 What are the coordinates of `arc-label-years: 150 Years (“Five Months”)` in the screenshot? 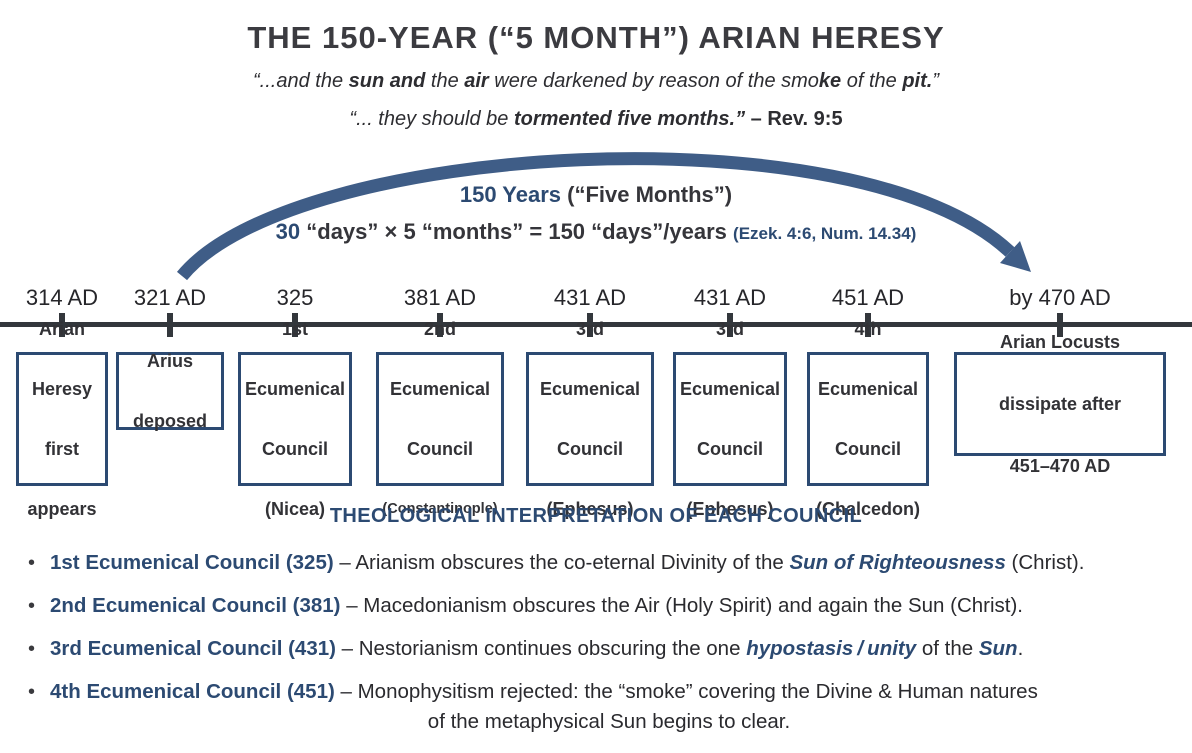 It's located at (596, 194).